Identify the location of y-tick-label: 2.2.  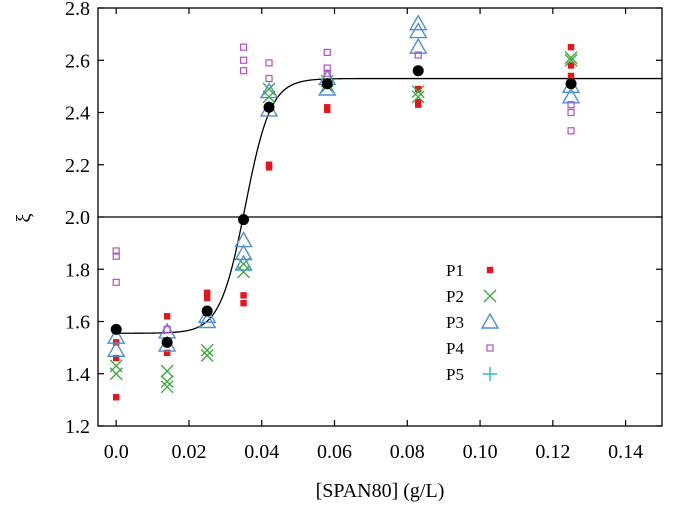
(77, 166).